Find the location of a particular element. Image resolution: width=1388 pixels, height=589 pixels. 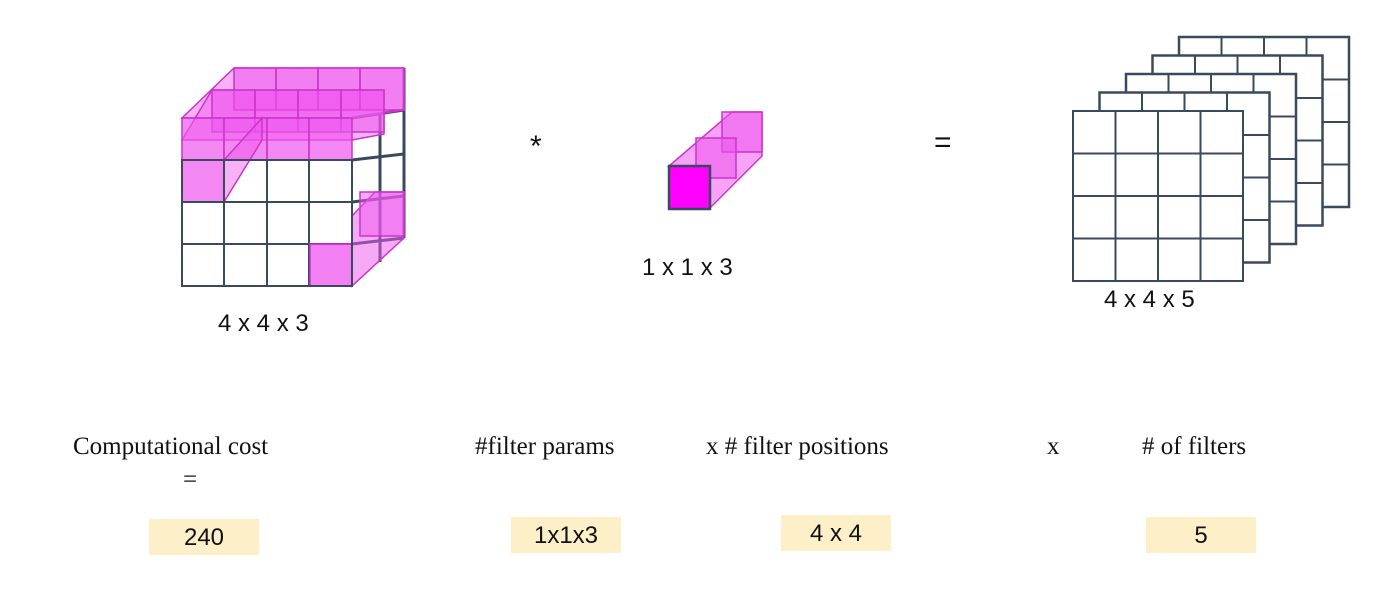

num-filters-label: # of filters is located at coordinates (1194, 446).